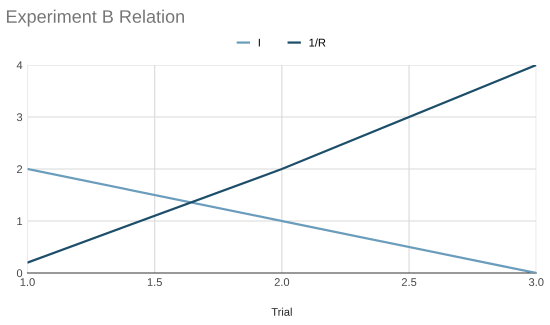 The height and width of the screenshot is (325, 550). Describe the element at coordinates (536, 282) in the screenshot. I see `x-tick-label: 3.0` at that location.